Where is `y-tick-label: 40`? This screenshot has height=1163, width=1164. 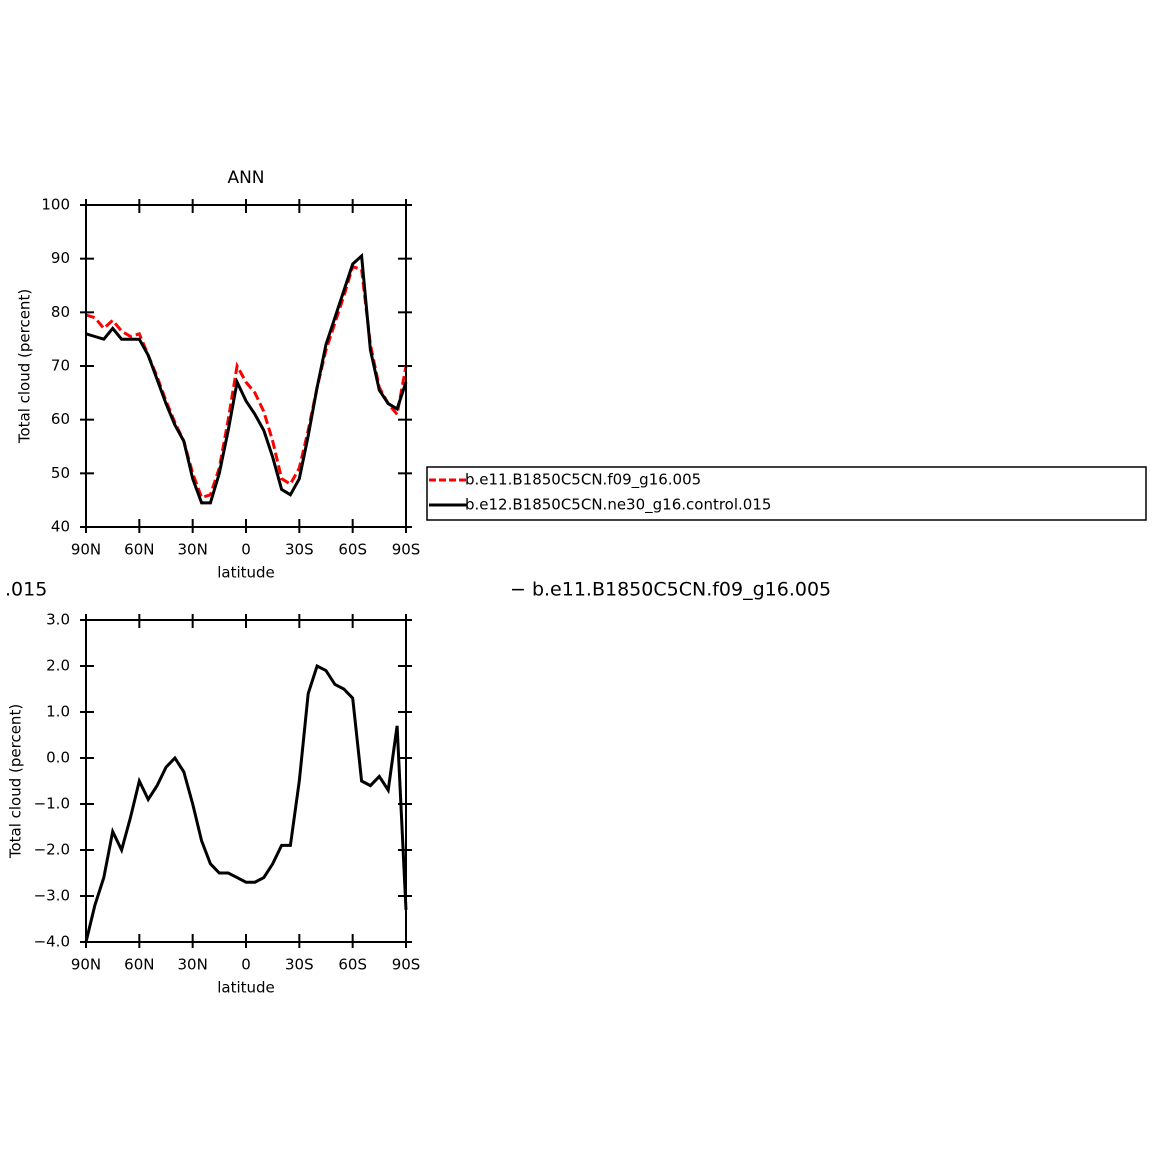 y-tick-label: 40 is located at coordinates (60, 527).